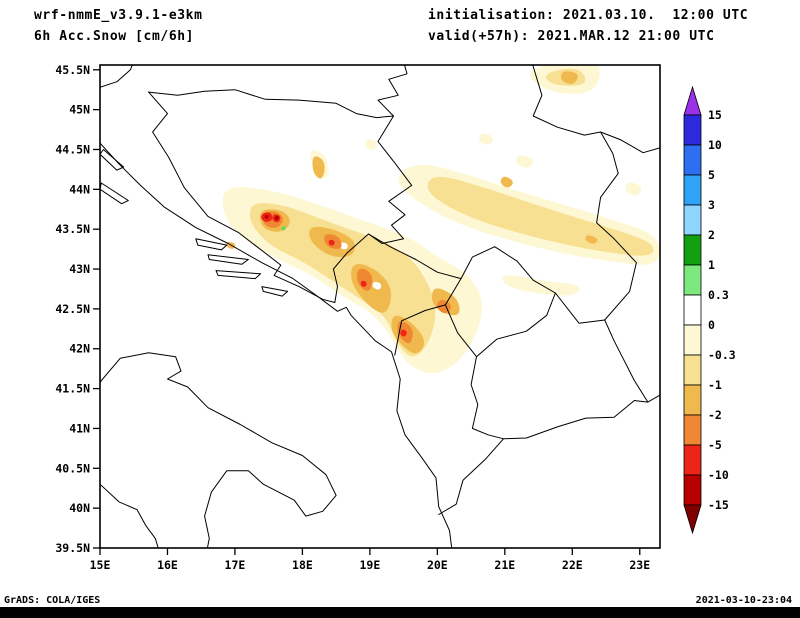 The height and width of the screenshot is (618, 800). Describe the element at coordinates (114, 36) in the screenshot. I see `field-name: 6h Acc.Snow [cm/6h]` at that location.